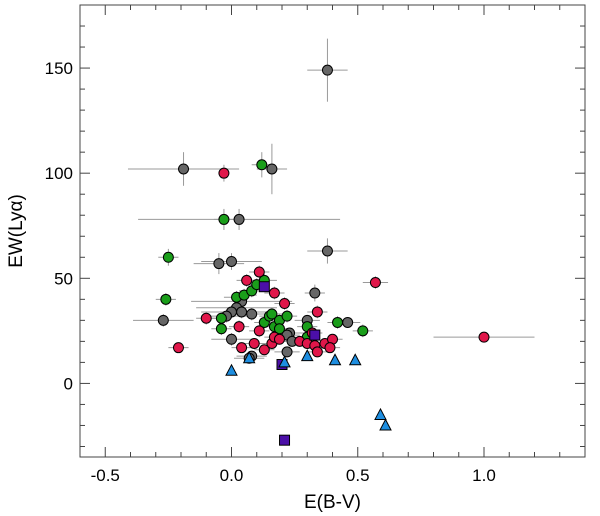 This screenshot has width=600, height=516. What do you see at coordinates (232, 475) in the screenshot?
I see `x-tick-label: 0.0` at bounding box center [232, 475].